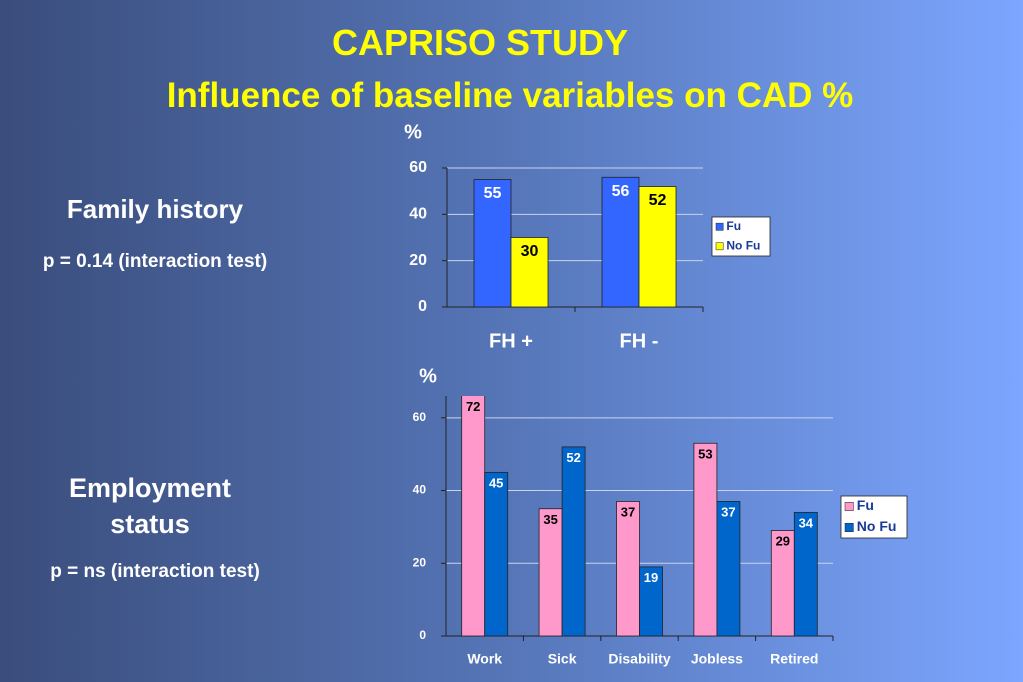  What do you see at coordinates (473, 406) in the screenshot?
I see `data-label: 72` at bounding box center [473, 406].